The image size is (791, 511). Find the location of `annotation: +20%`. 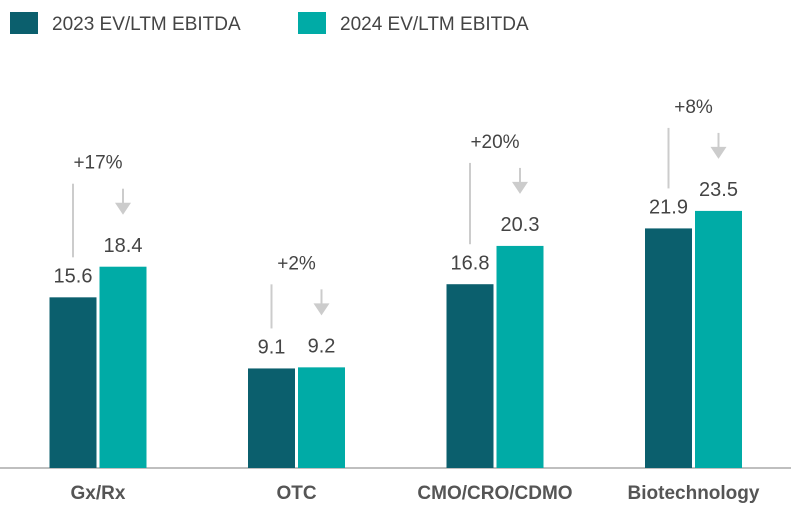

annotation: +20% is located at coordinates (494, 142).